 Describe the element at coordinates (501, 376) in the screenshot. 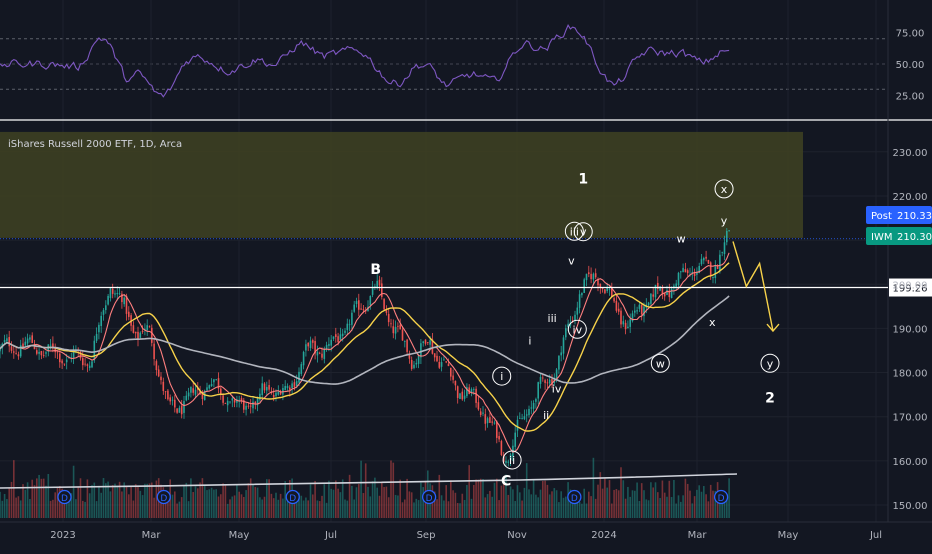

I see `wave-label: i` at that location.